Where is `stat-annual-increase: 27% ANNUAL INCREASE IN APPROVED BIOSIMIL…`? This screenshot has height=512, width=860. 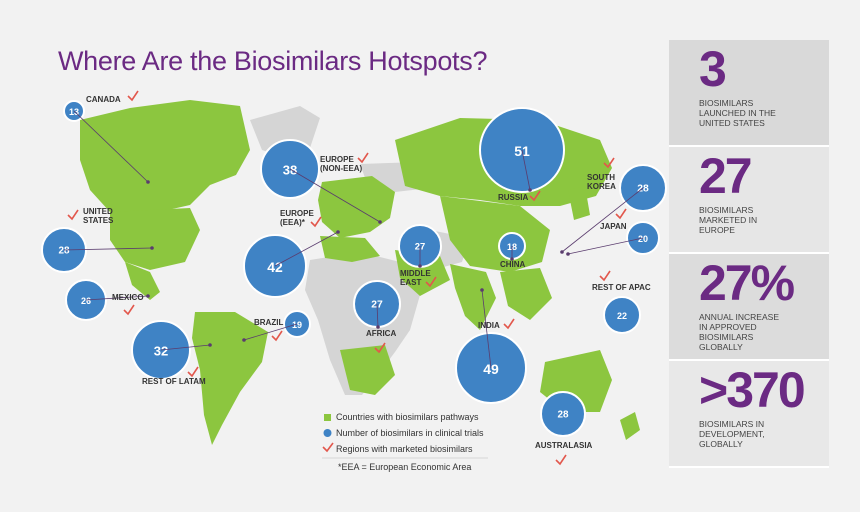 stat-annual-increase: 27% ANNUAL INCREASE IN APPROVED BIOSIMIL… is located at coordinates (749, 307).